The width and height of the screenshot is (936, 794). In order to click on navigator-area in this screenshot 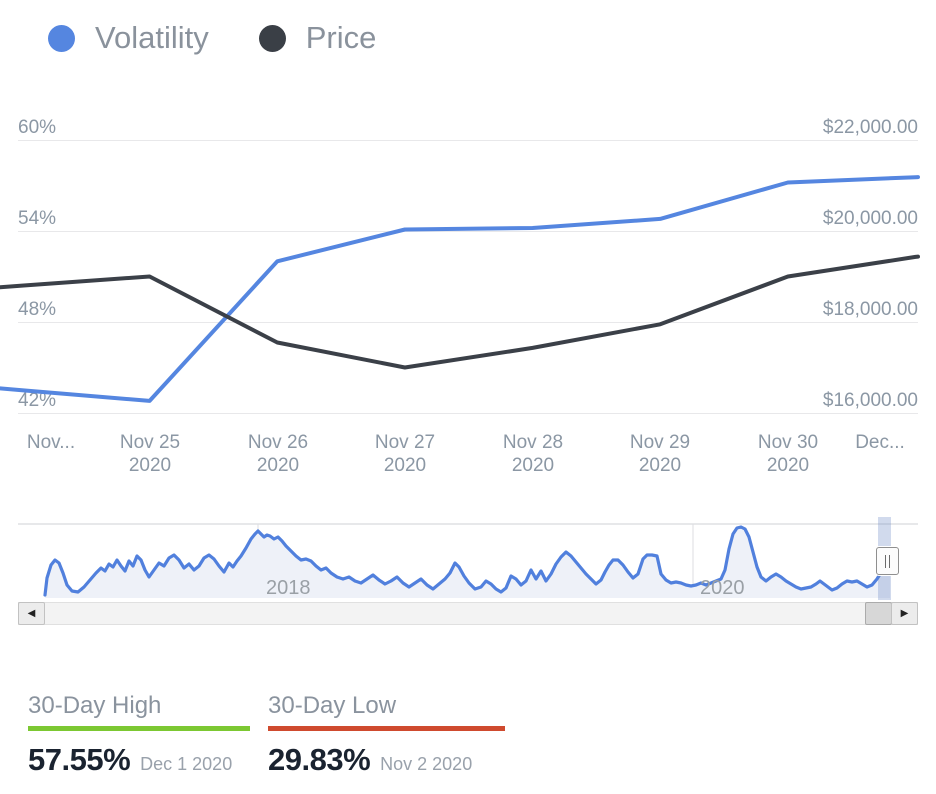, I will do `click(467, 562)`.